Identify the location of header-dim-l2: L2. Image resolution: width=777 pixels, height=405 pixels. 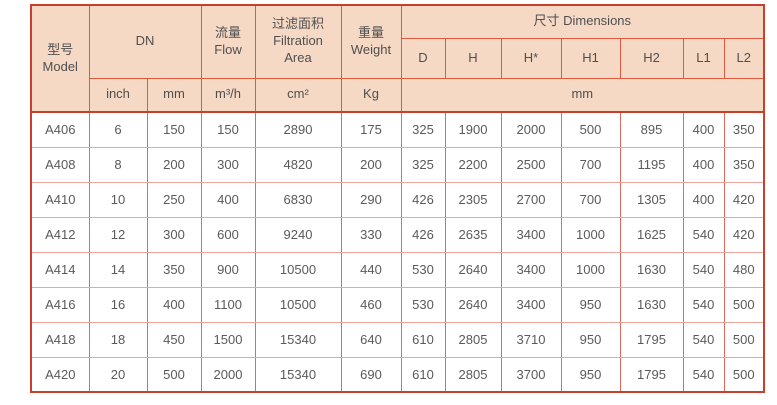
(744, 58).